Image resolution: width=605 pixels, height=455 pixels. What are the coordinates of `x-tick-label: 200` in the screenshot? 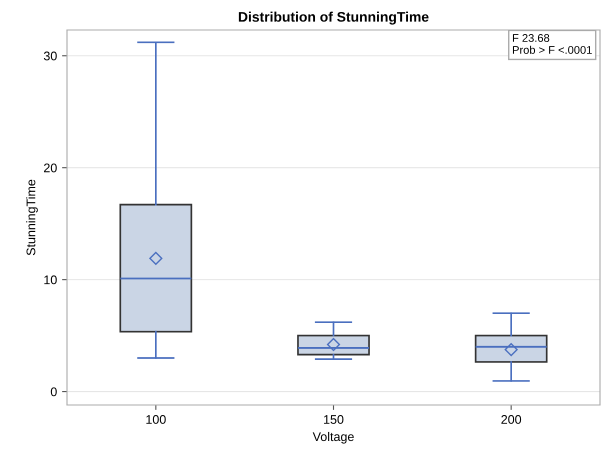 It's located at (511, 419).